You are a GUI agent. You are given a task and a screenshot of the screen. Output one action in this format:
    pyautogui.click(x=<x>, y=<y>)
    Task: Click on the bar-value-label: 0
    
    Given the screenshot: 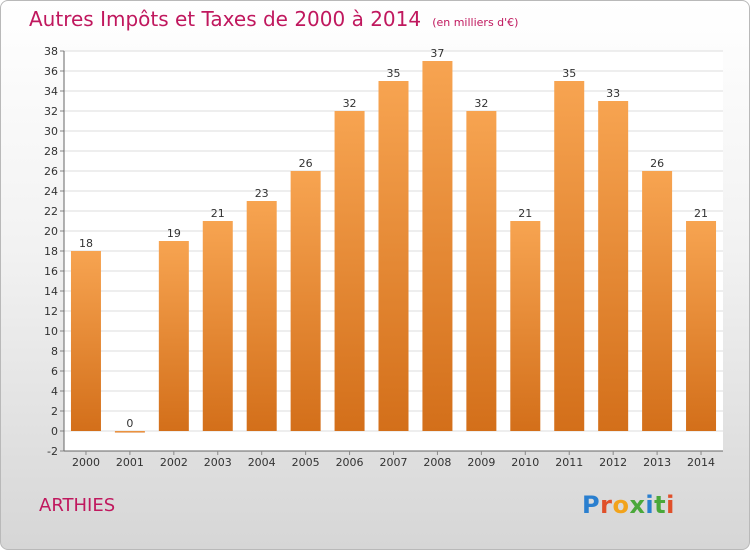 What is the action you would take?
    pyautogui.click(x=129, y=423)
    